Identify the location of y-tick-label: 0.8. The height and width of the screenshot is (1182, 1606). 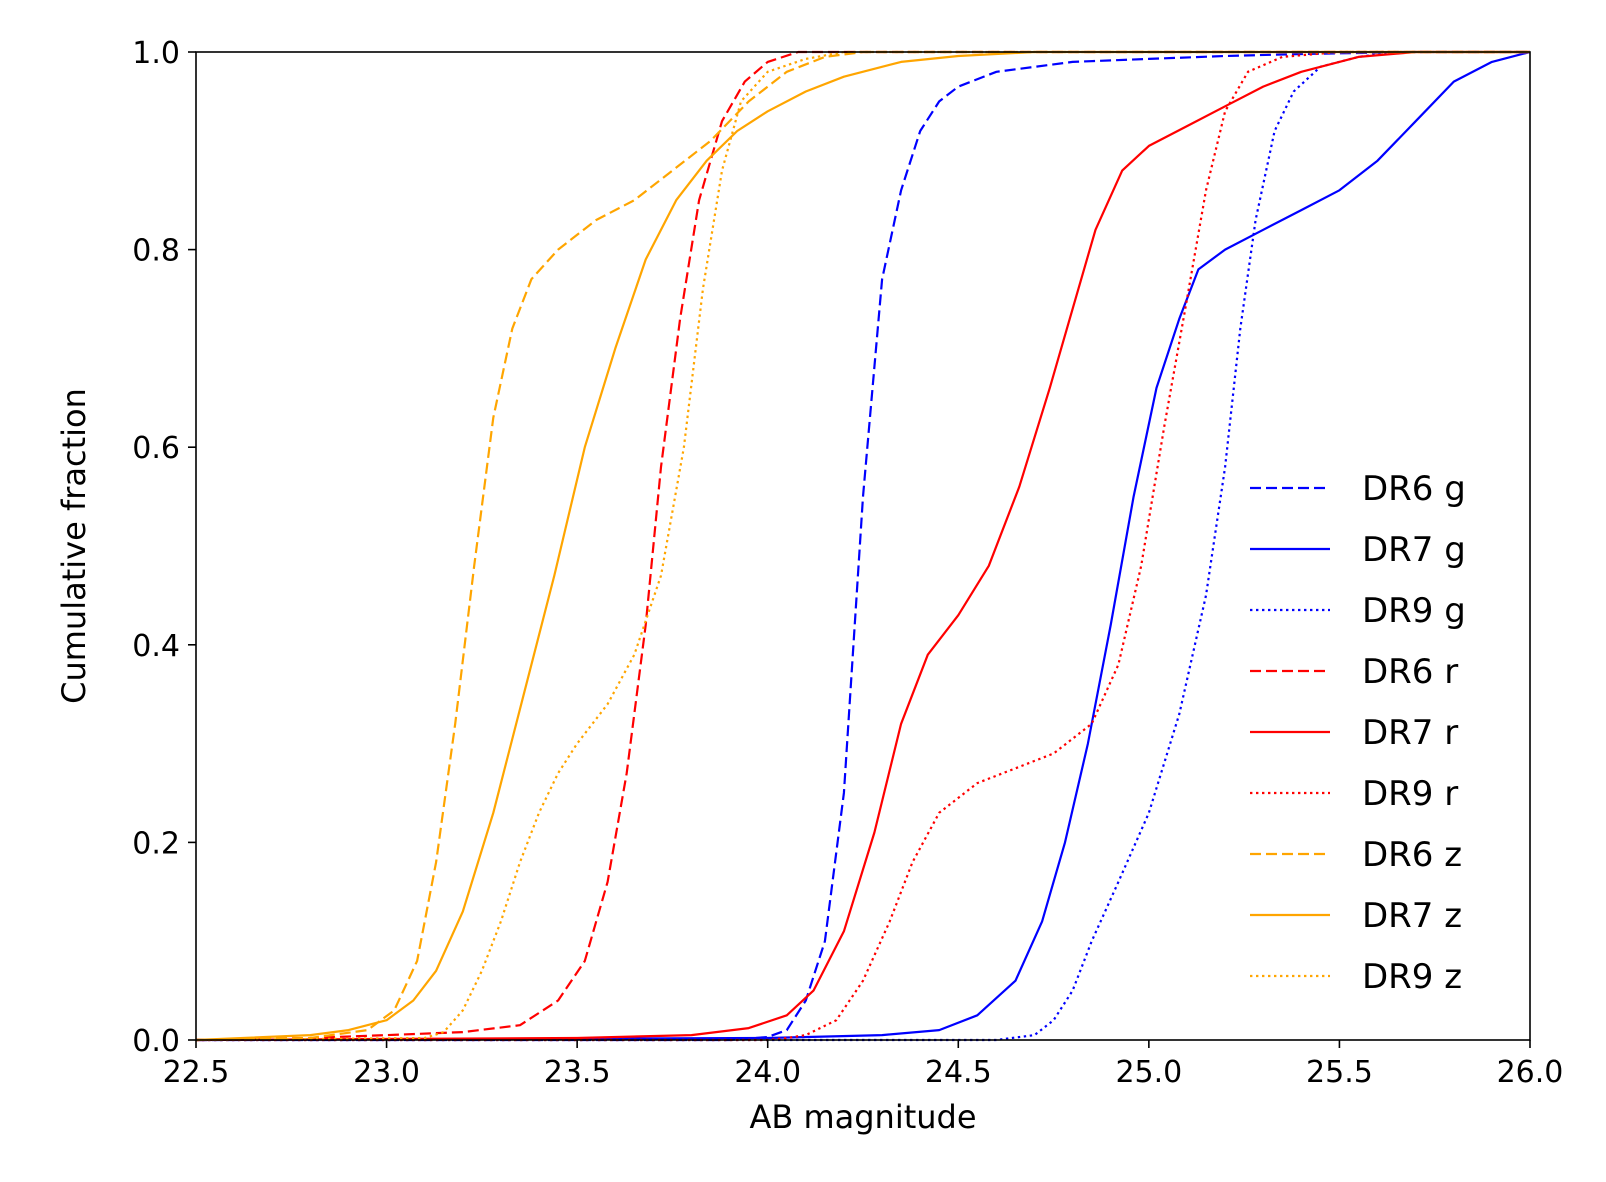
(156, 251).